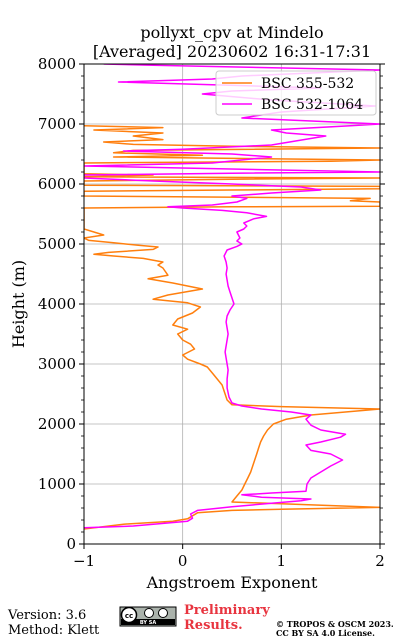 The height and width of the screenshot is (640, 400). Describe the element at coordinates (183, 561) in the screenshot. I see `x-tick-label-1: 0` at that location.